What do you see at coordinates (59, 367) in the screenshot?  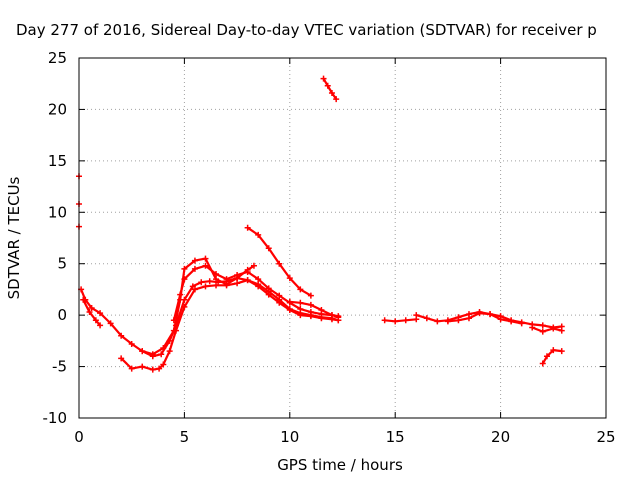 I see `y-tick-label: -5` at bounding box center [59, 367].